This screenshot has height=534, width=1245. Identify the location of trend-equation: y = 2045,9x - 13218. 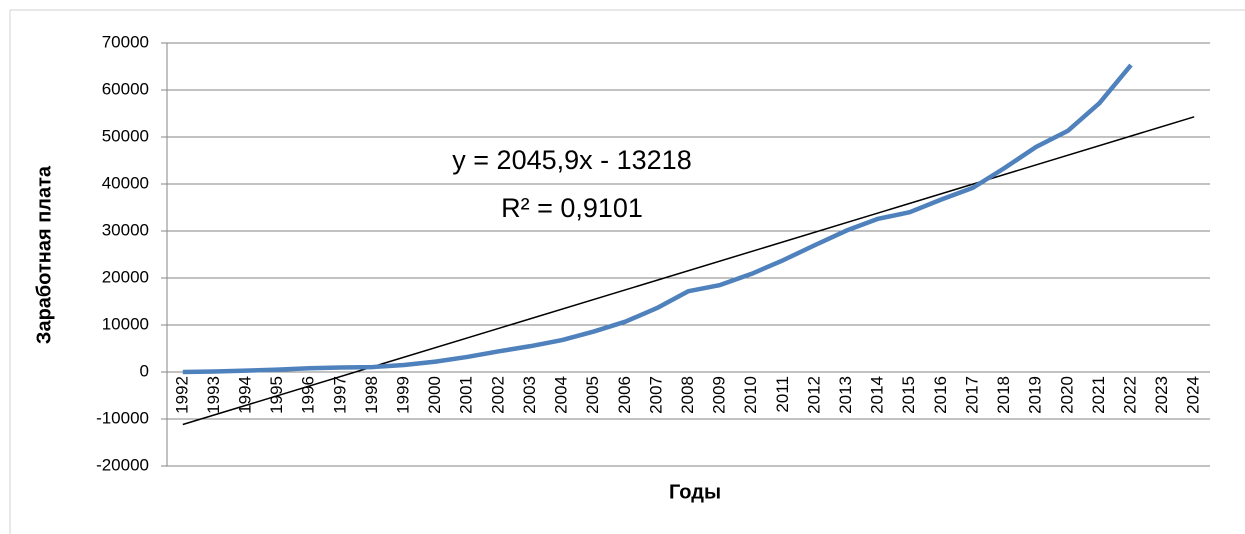
(571, 160).